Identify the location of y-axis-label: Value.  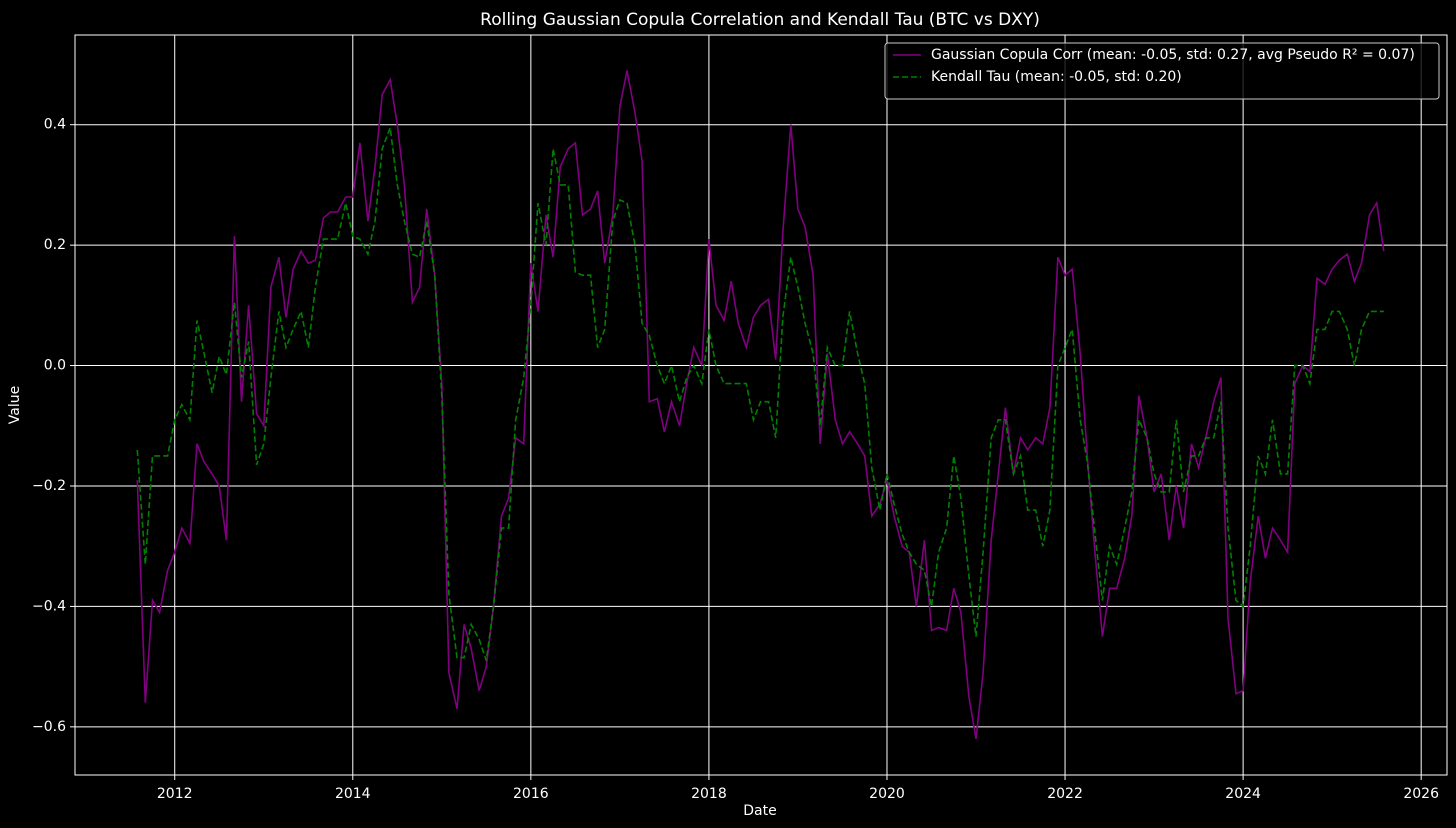
(15, 405).